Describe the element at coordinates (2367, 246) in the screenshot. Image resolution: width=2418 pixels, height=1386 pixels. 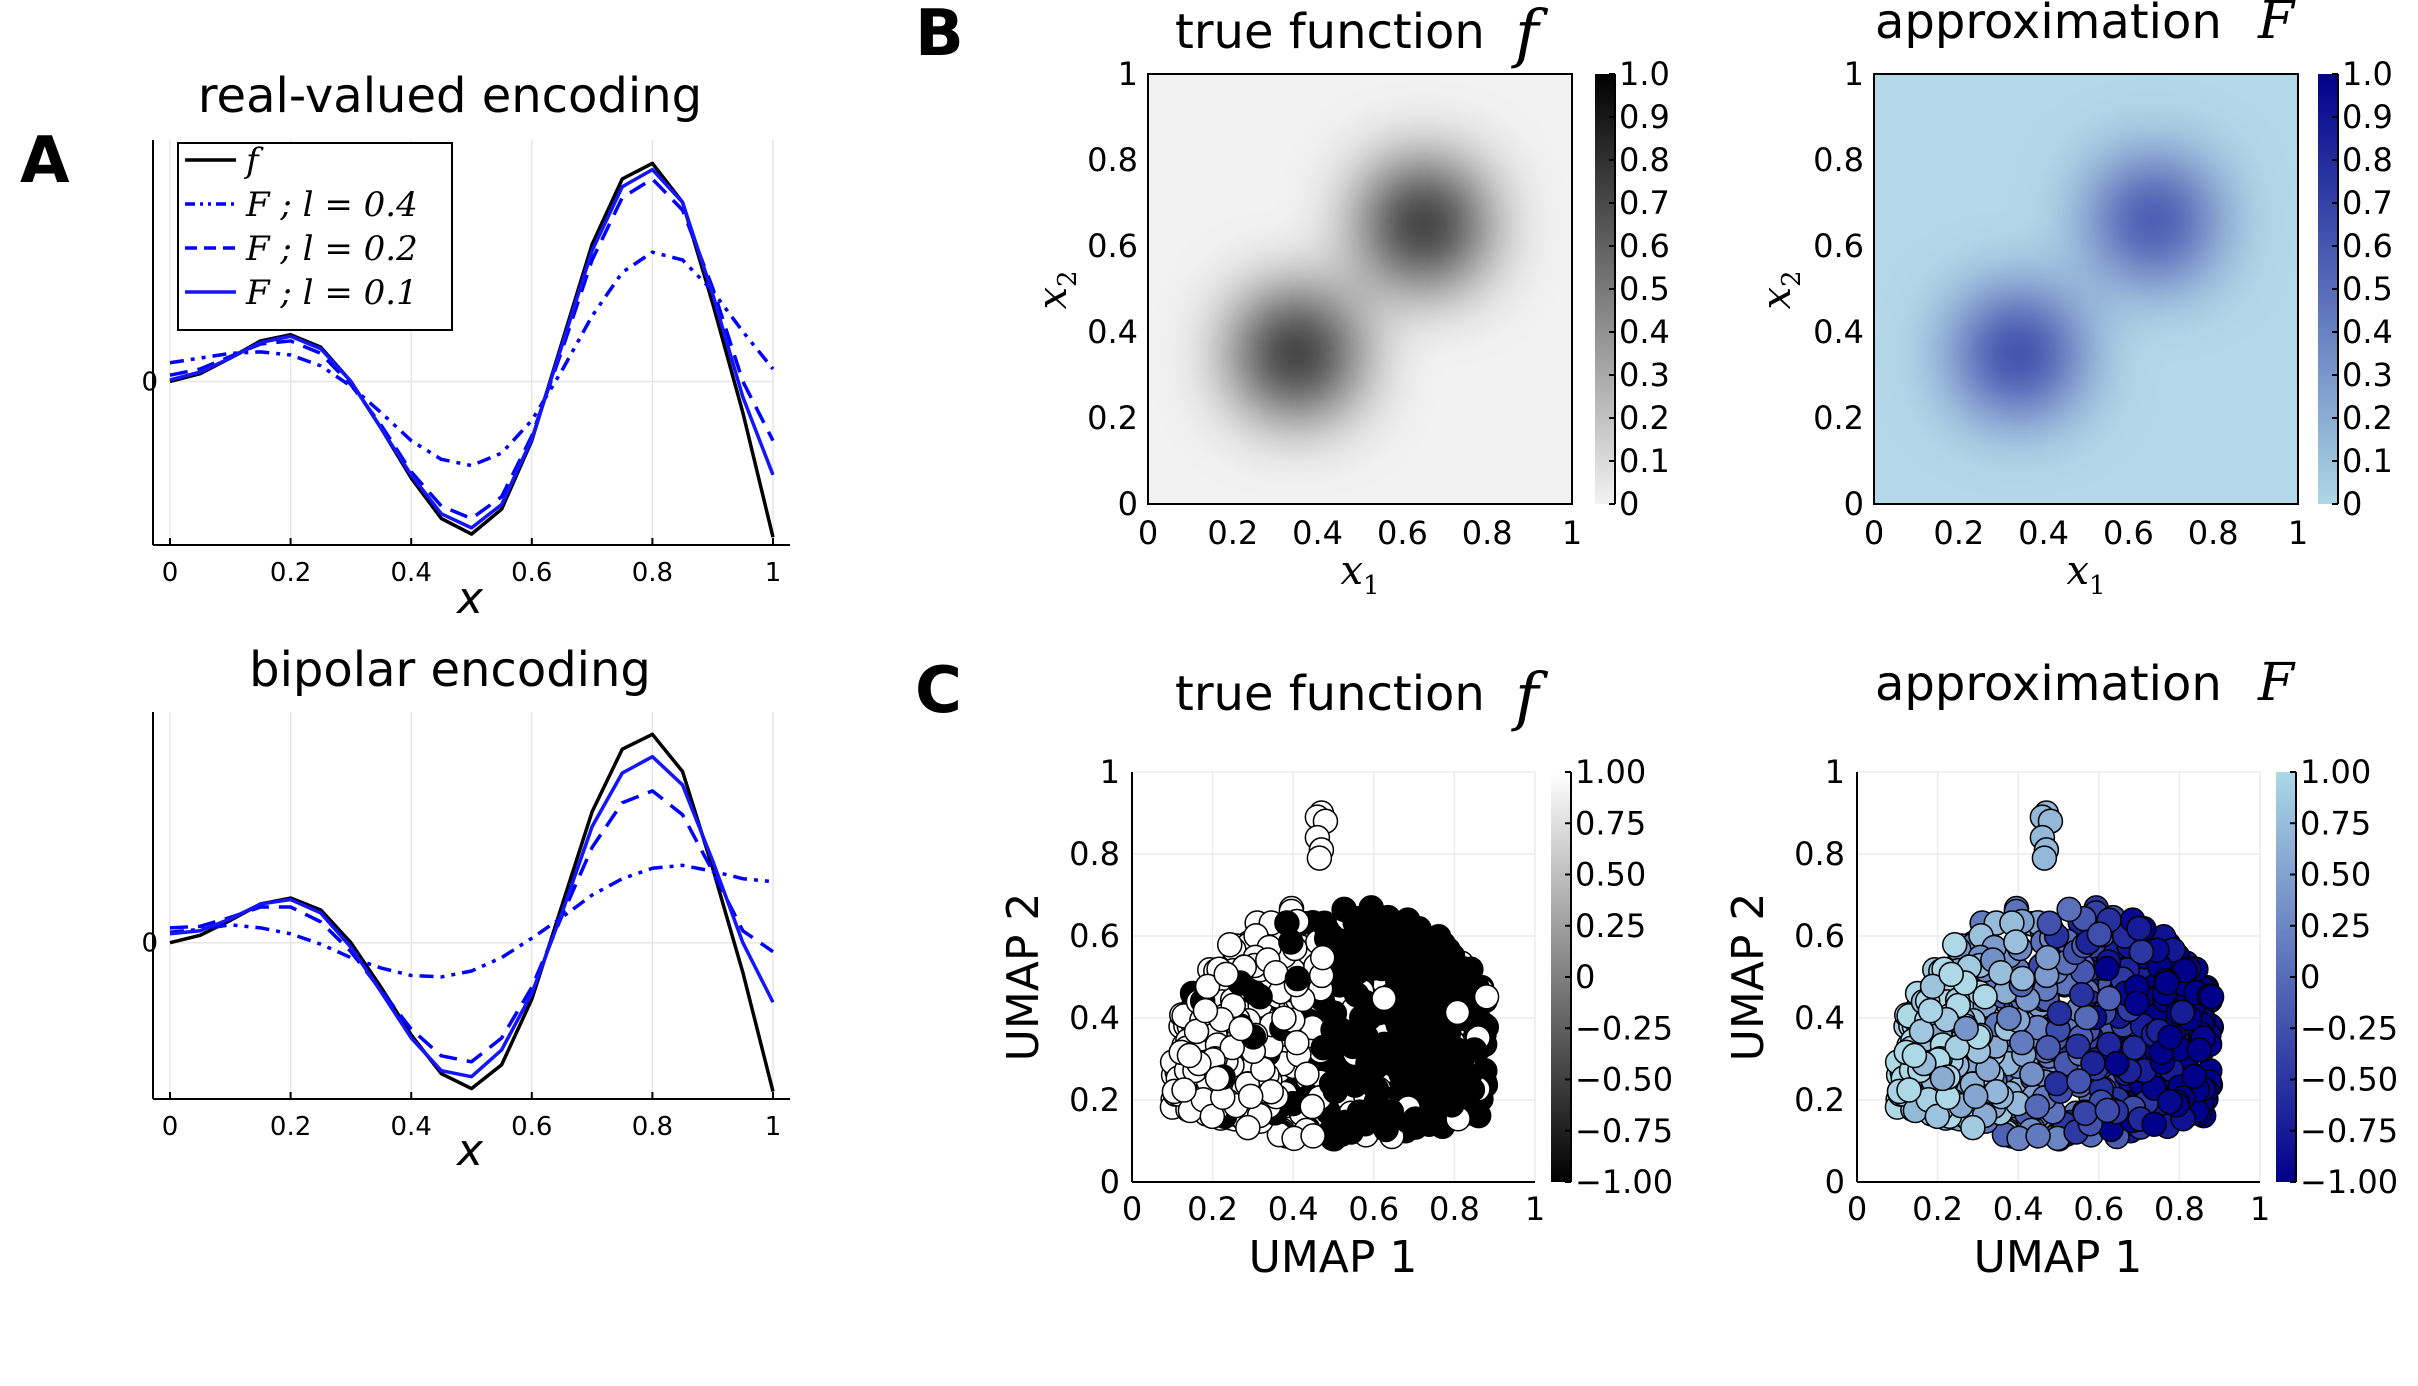
I see `colorbar-tick-label: 0.6` at that location.